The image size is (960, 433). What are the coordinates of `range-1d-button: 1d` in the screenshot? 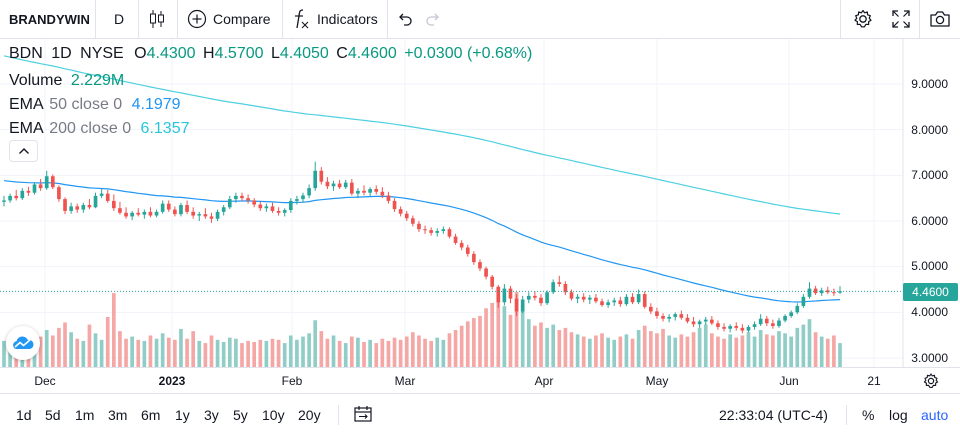 It's located at (24, 415).